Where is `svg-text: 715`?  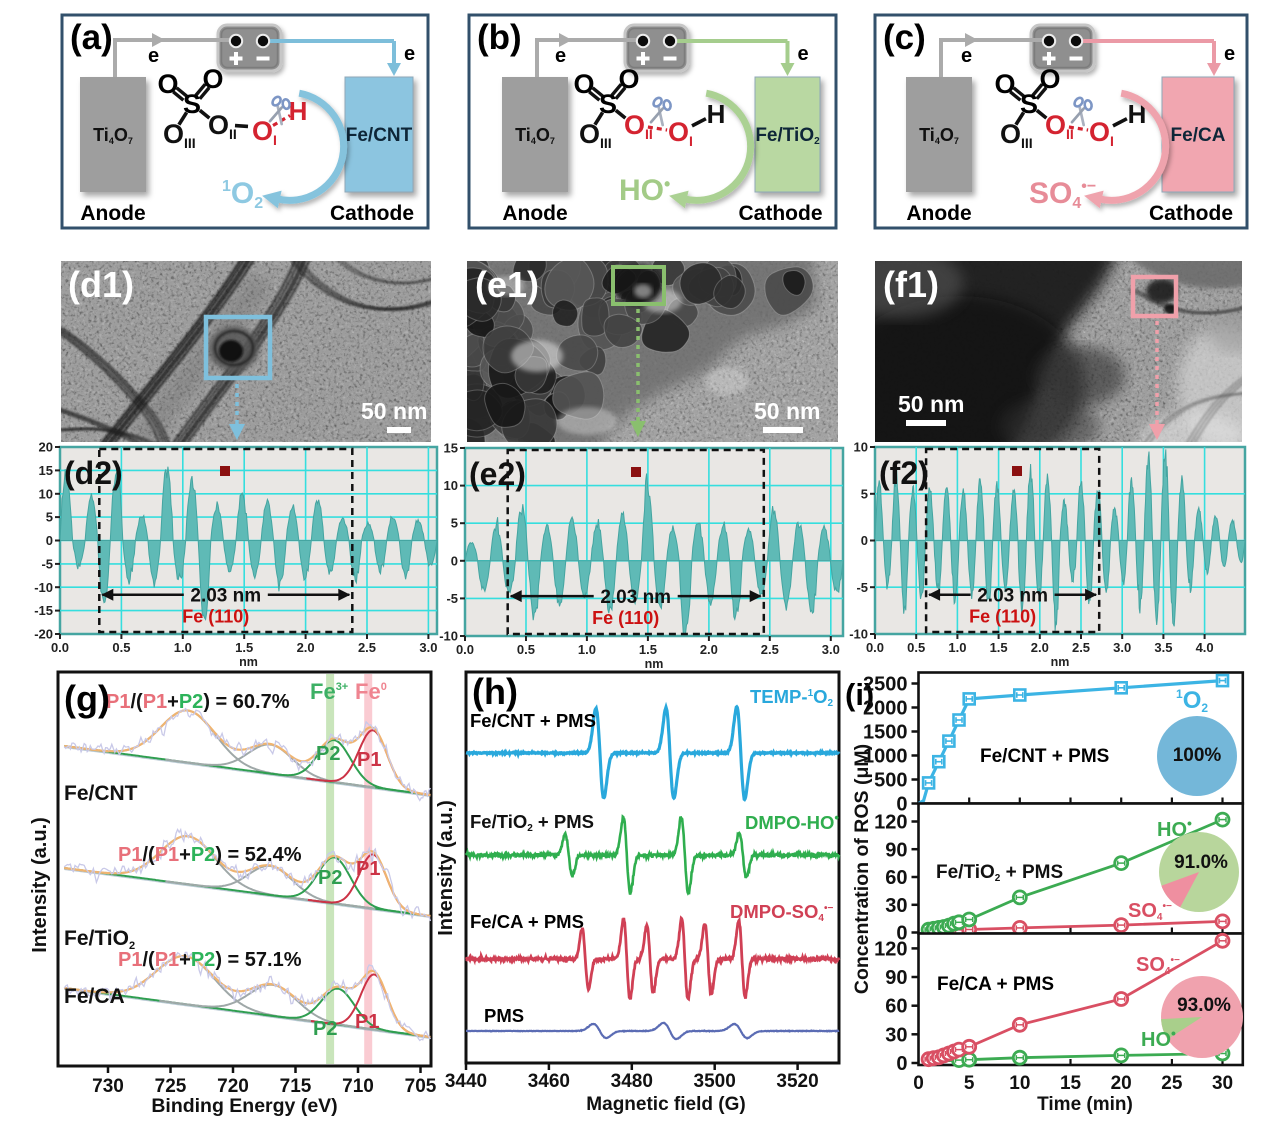 svg-text: 715 is located at coordinates (296, 1086).